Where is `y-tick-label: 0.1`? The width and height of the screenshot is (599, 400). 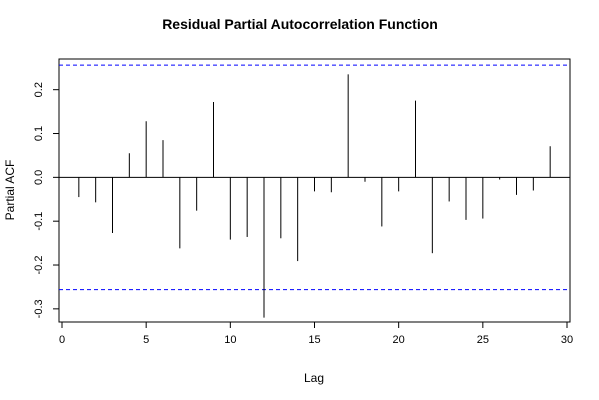 y-tick-label: 0.1 is located at coordinates (39, 133).